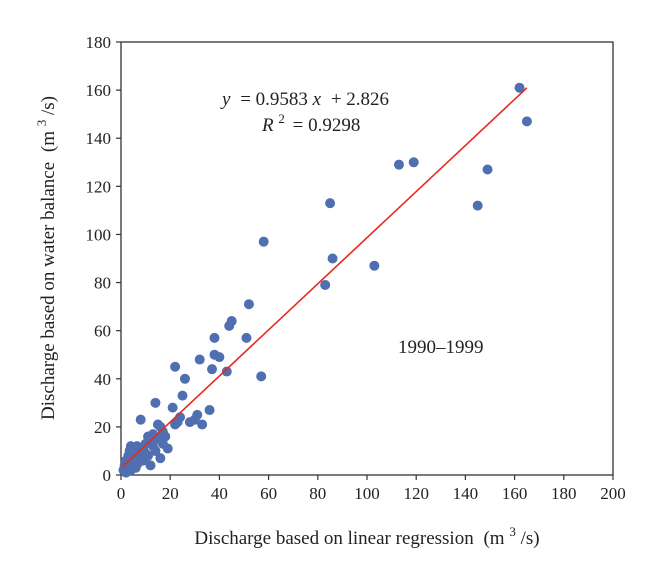 The width and height of the screenshot is (660, 580). What do you see at coordinates (512, 531) in the screenshot?
I see `x-axis-unit-exponent: 3` at bounding box center [512, 531].